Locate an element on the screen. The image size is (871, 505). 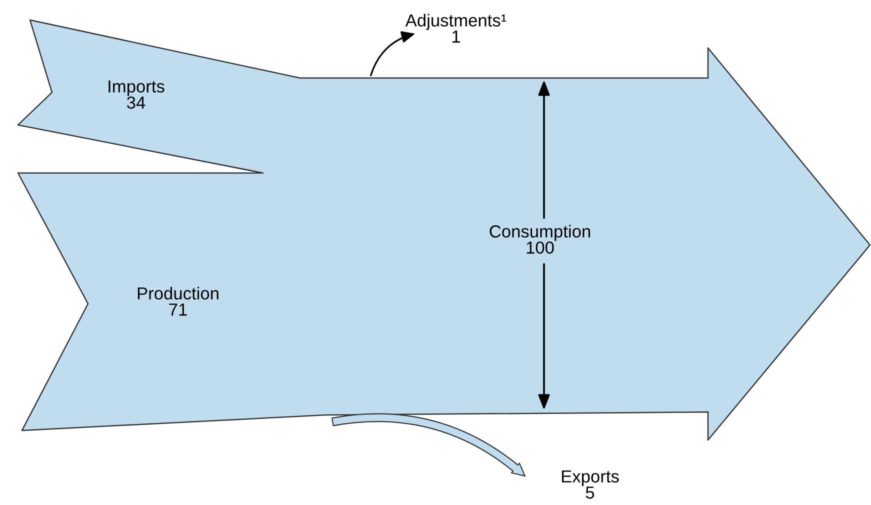
data-label: 100 is located at coordinates (540, 247).